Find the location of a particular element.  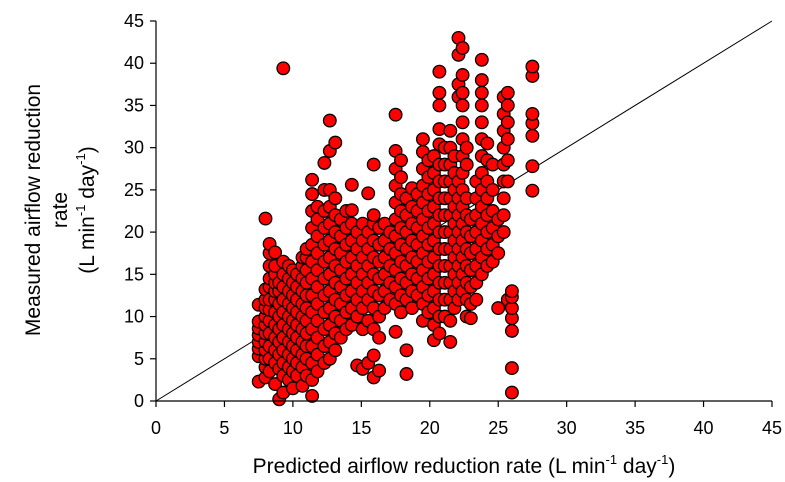

x-tick-label: 25 is located at coordinates (498, 428).